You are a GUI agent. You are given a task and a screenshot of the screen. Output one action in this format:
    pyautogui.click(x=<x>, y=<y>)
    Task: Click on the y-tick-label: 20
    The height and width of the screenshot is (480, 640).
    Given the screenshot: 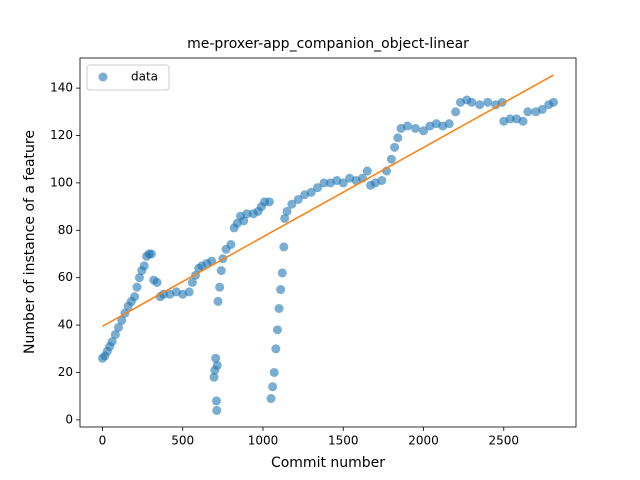 What is the action you would take?
    pyautogui.click(x=65, y=372)
    